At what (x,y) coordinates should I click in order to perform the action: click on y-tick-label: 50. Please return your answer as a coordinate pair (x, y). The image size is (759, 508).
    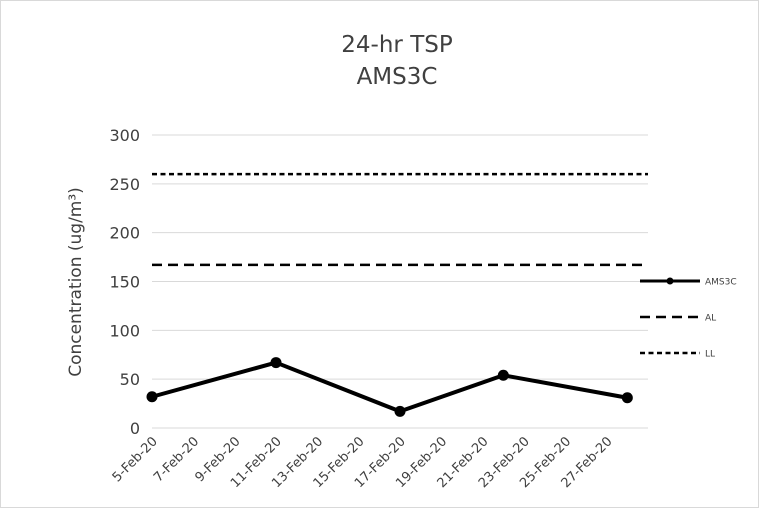
    Looking at the image, I should click on (130, 379).